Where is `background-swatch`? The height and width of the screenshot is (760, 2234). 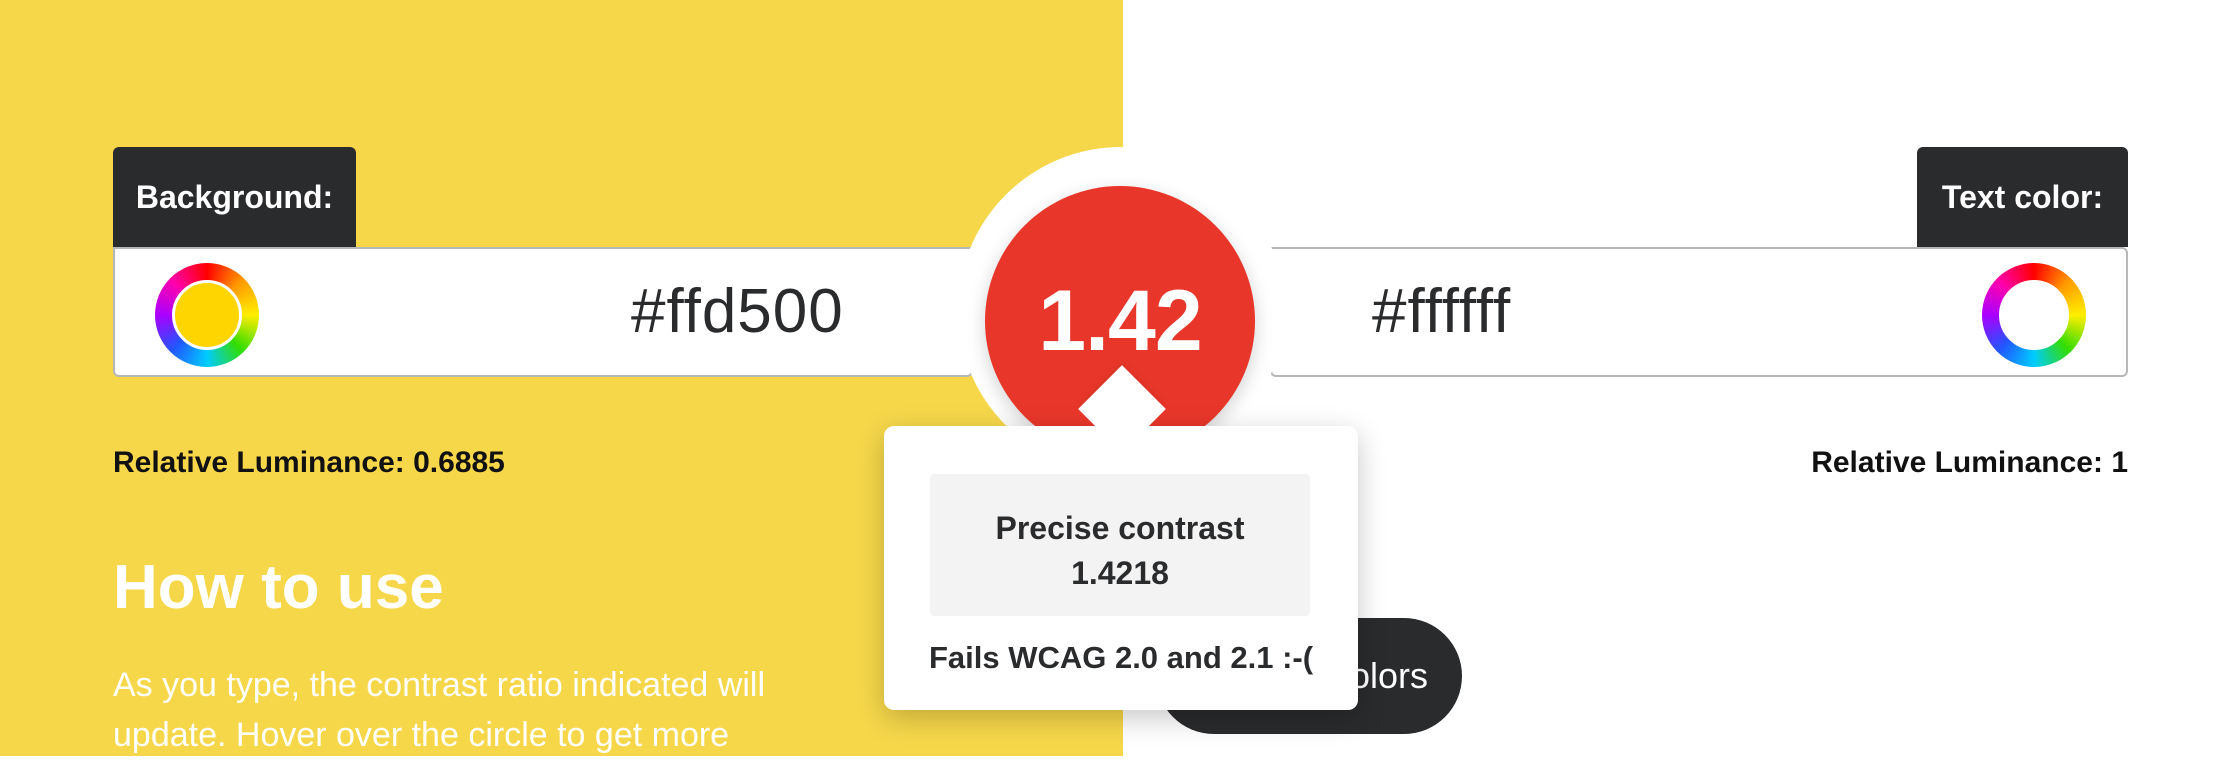
background-swatch is located at coordinates (207, 315).